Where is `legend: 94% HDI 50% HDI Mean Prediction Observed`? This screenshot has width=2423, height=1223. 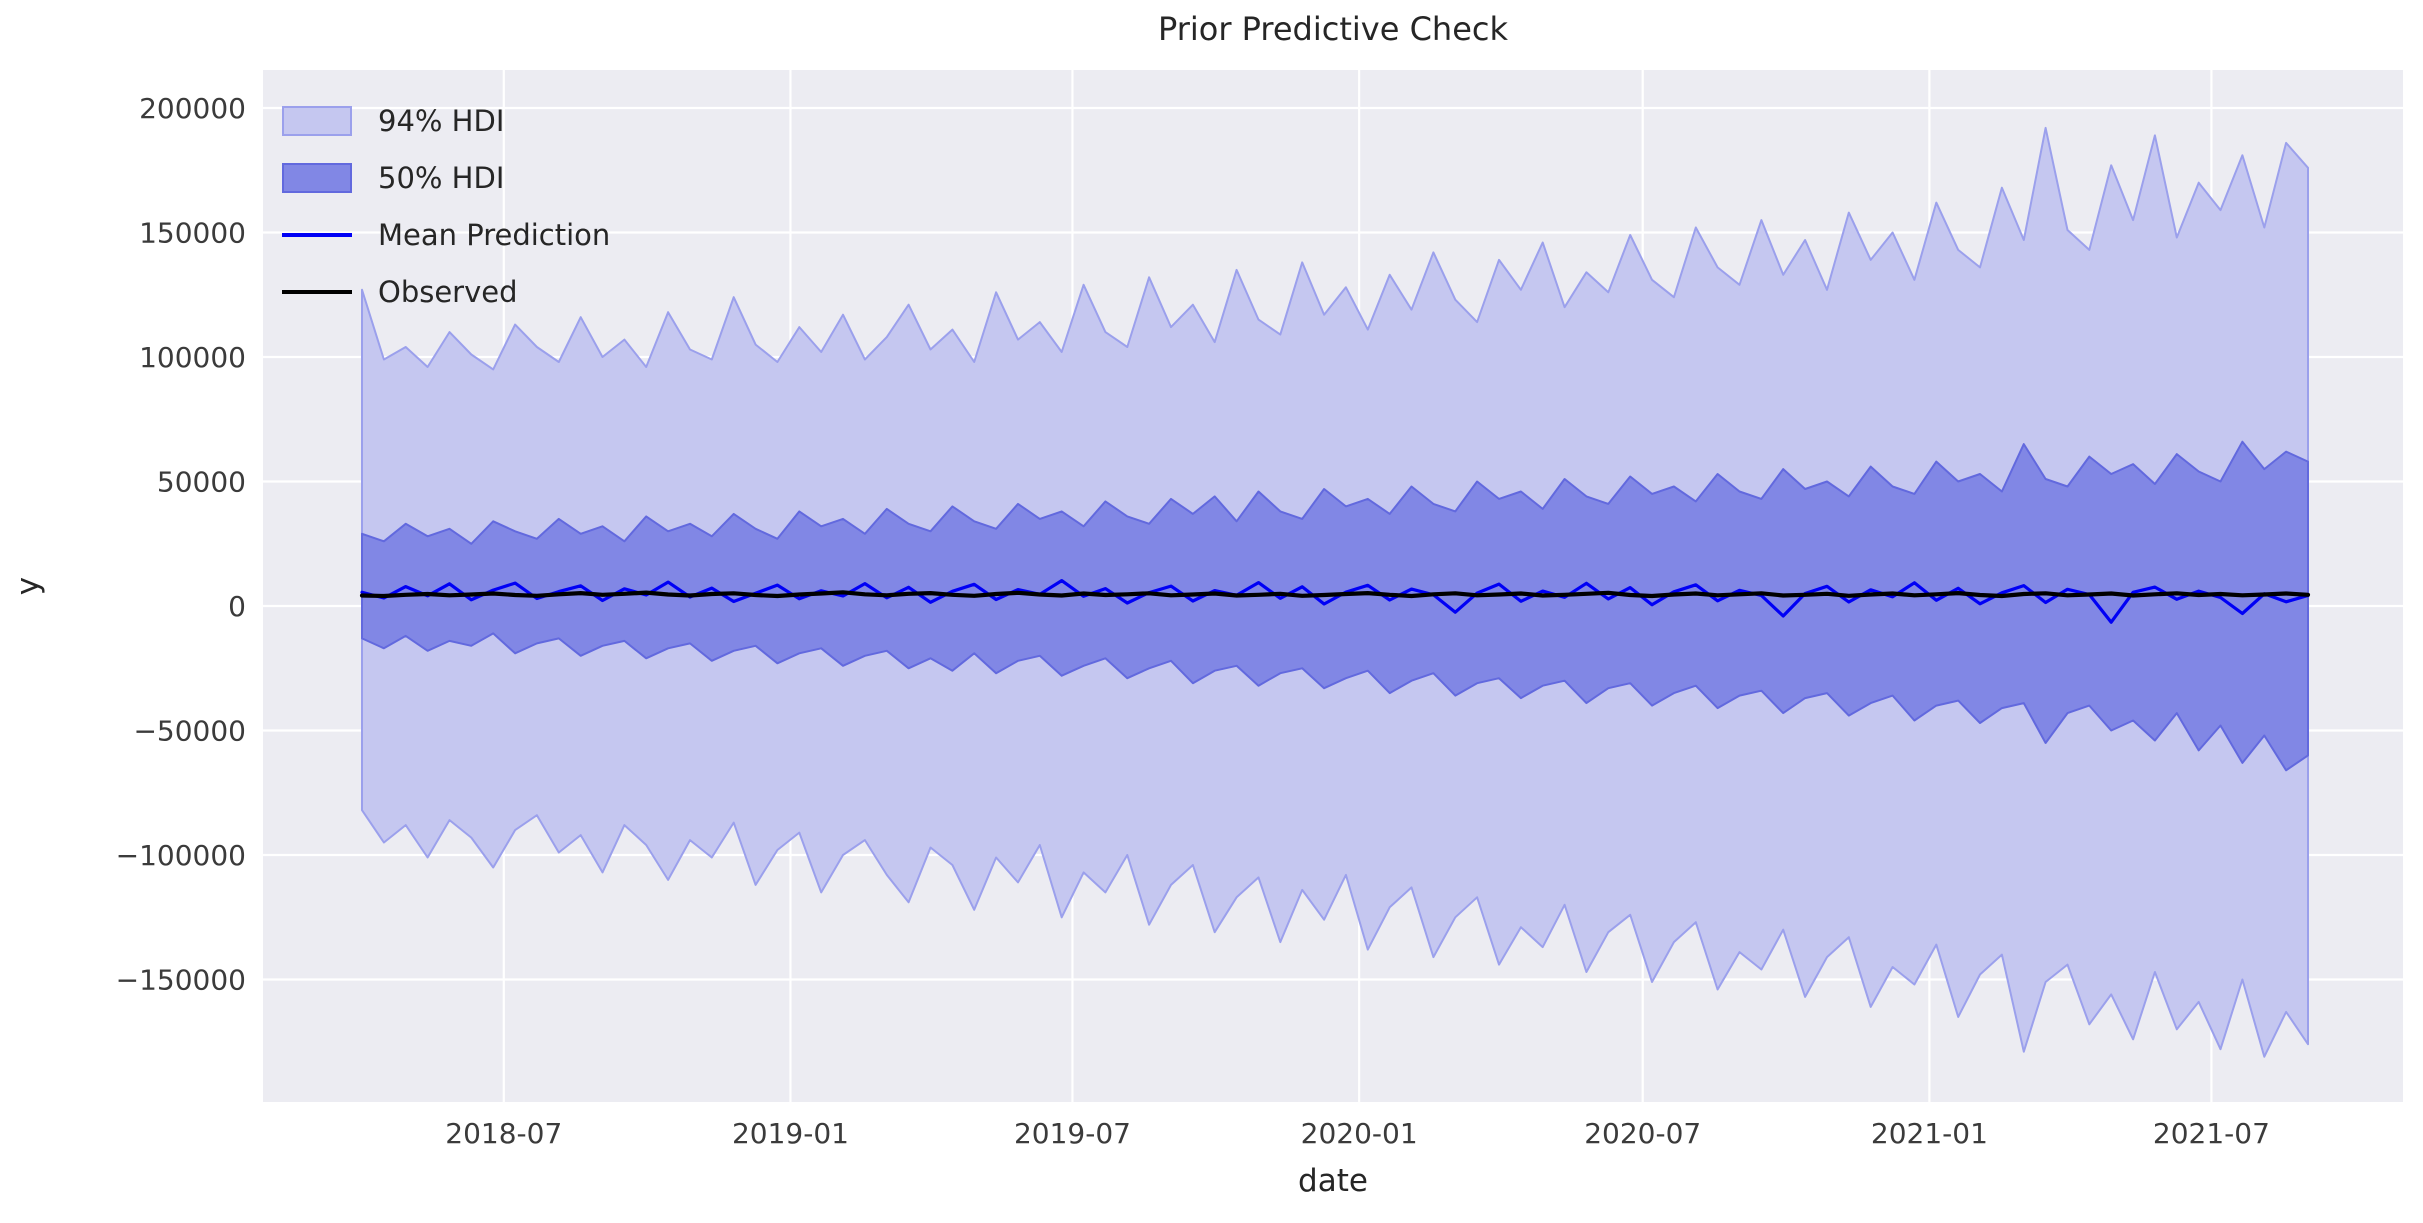 legend: 94% HDI 50% HDI Mean Prediction Observed is located at coordinates (446, 206).